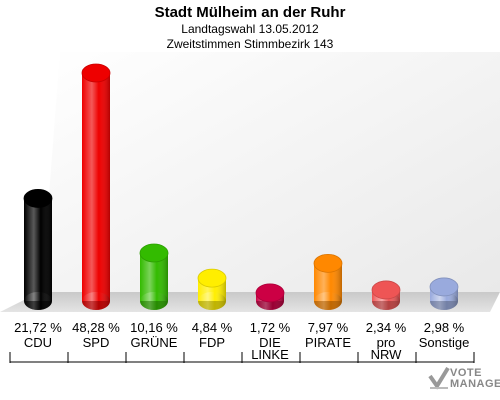  What do you see at coordinates (212, 289) in the screenshot?
I see `bar-fdp` at bounding box center [212, 289].